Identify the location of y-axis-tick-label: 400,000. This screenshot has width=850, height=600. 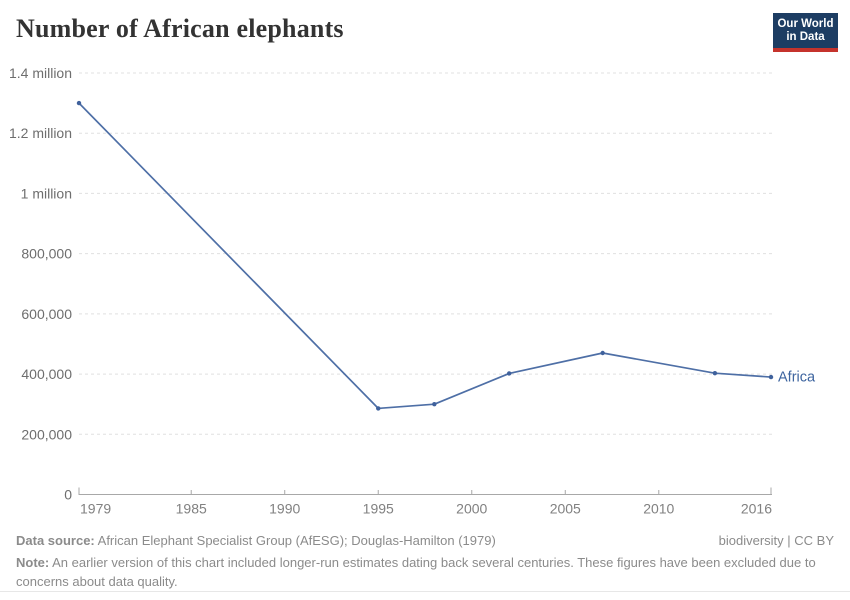
(46, 374).